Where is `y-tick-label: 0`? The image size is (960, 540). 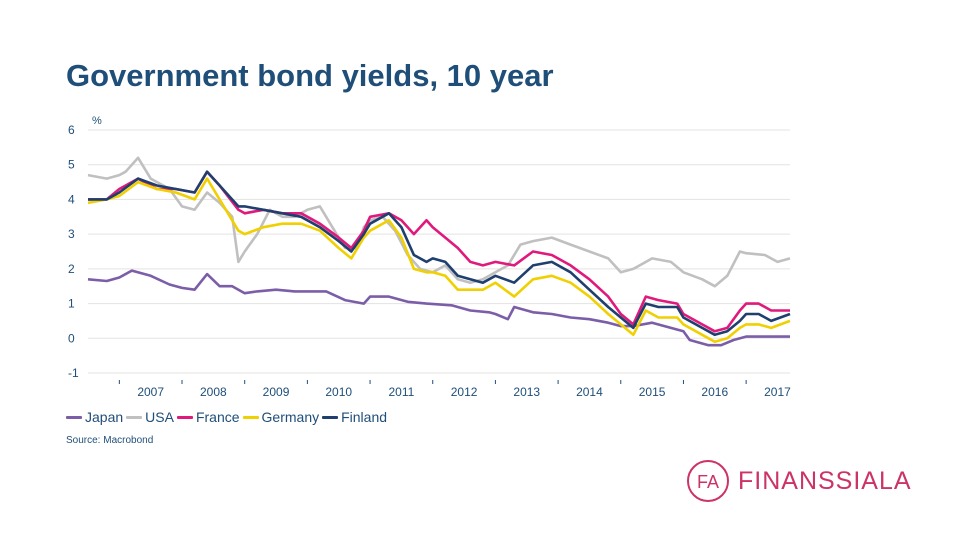 y-tick-label: 0 is located at coordinates (71, 338).